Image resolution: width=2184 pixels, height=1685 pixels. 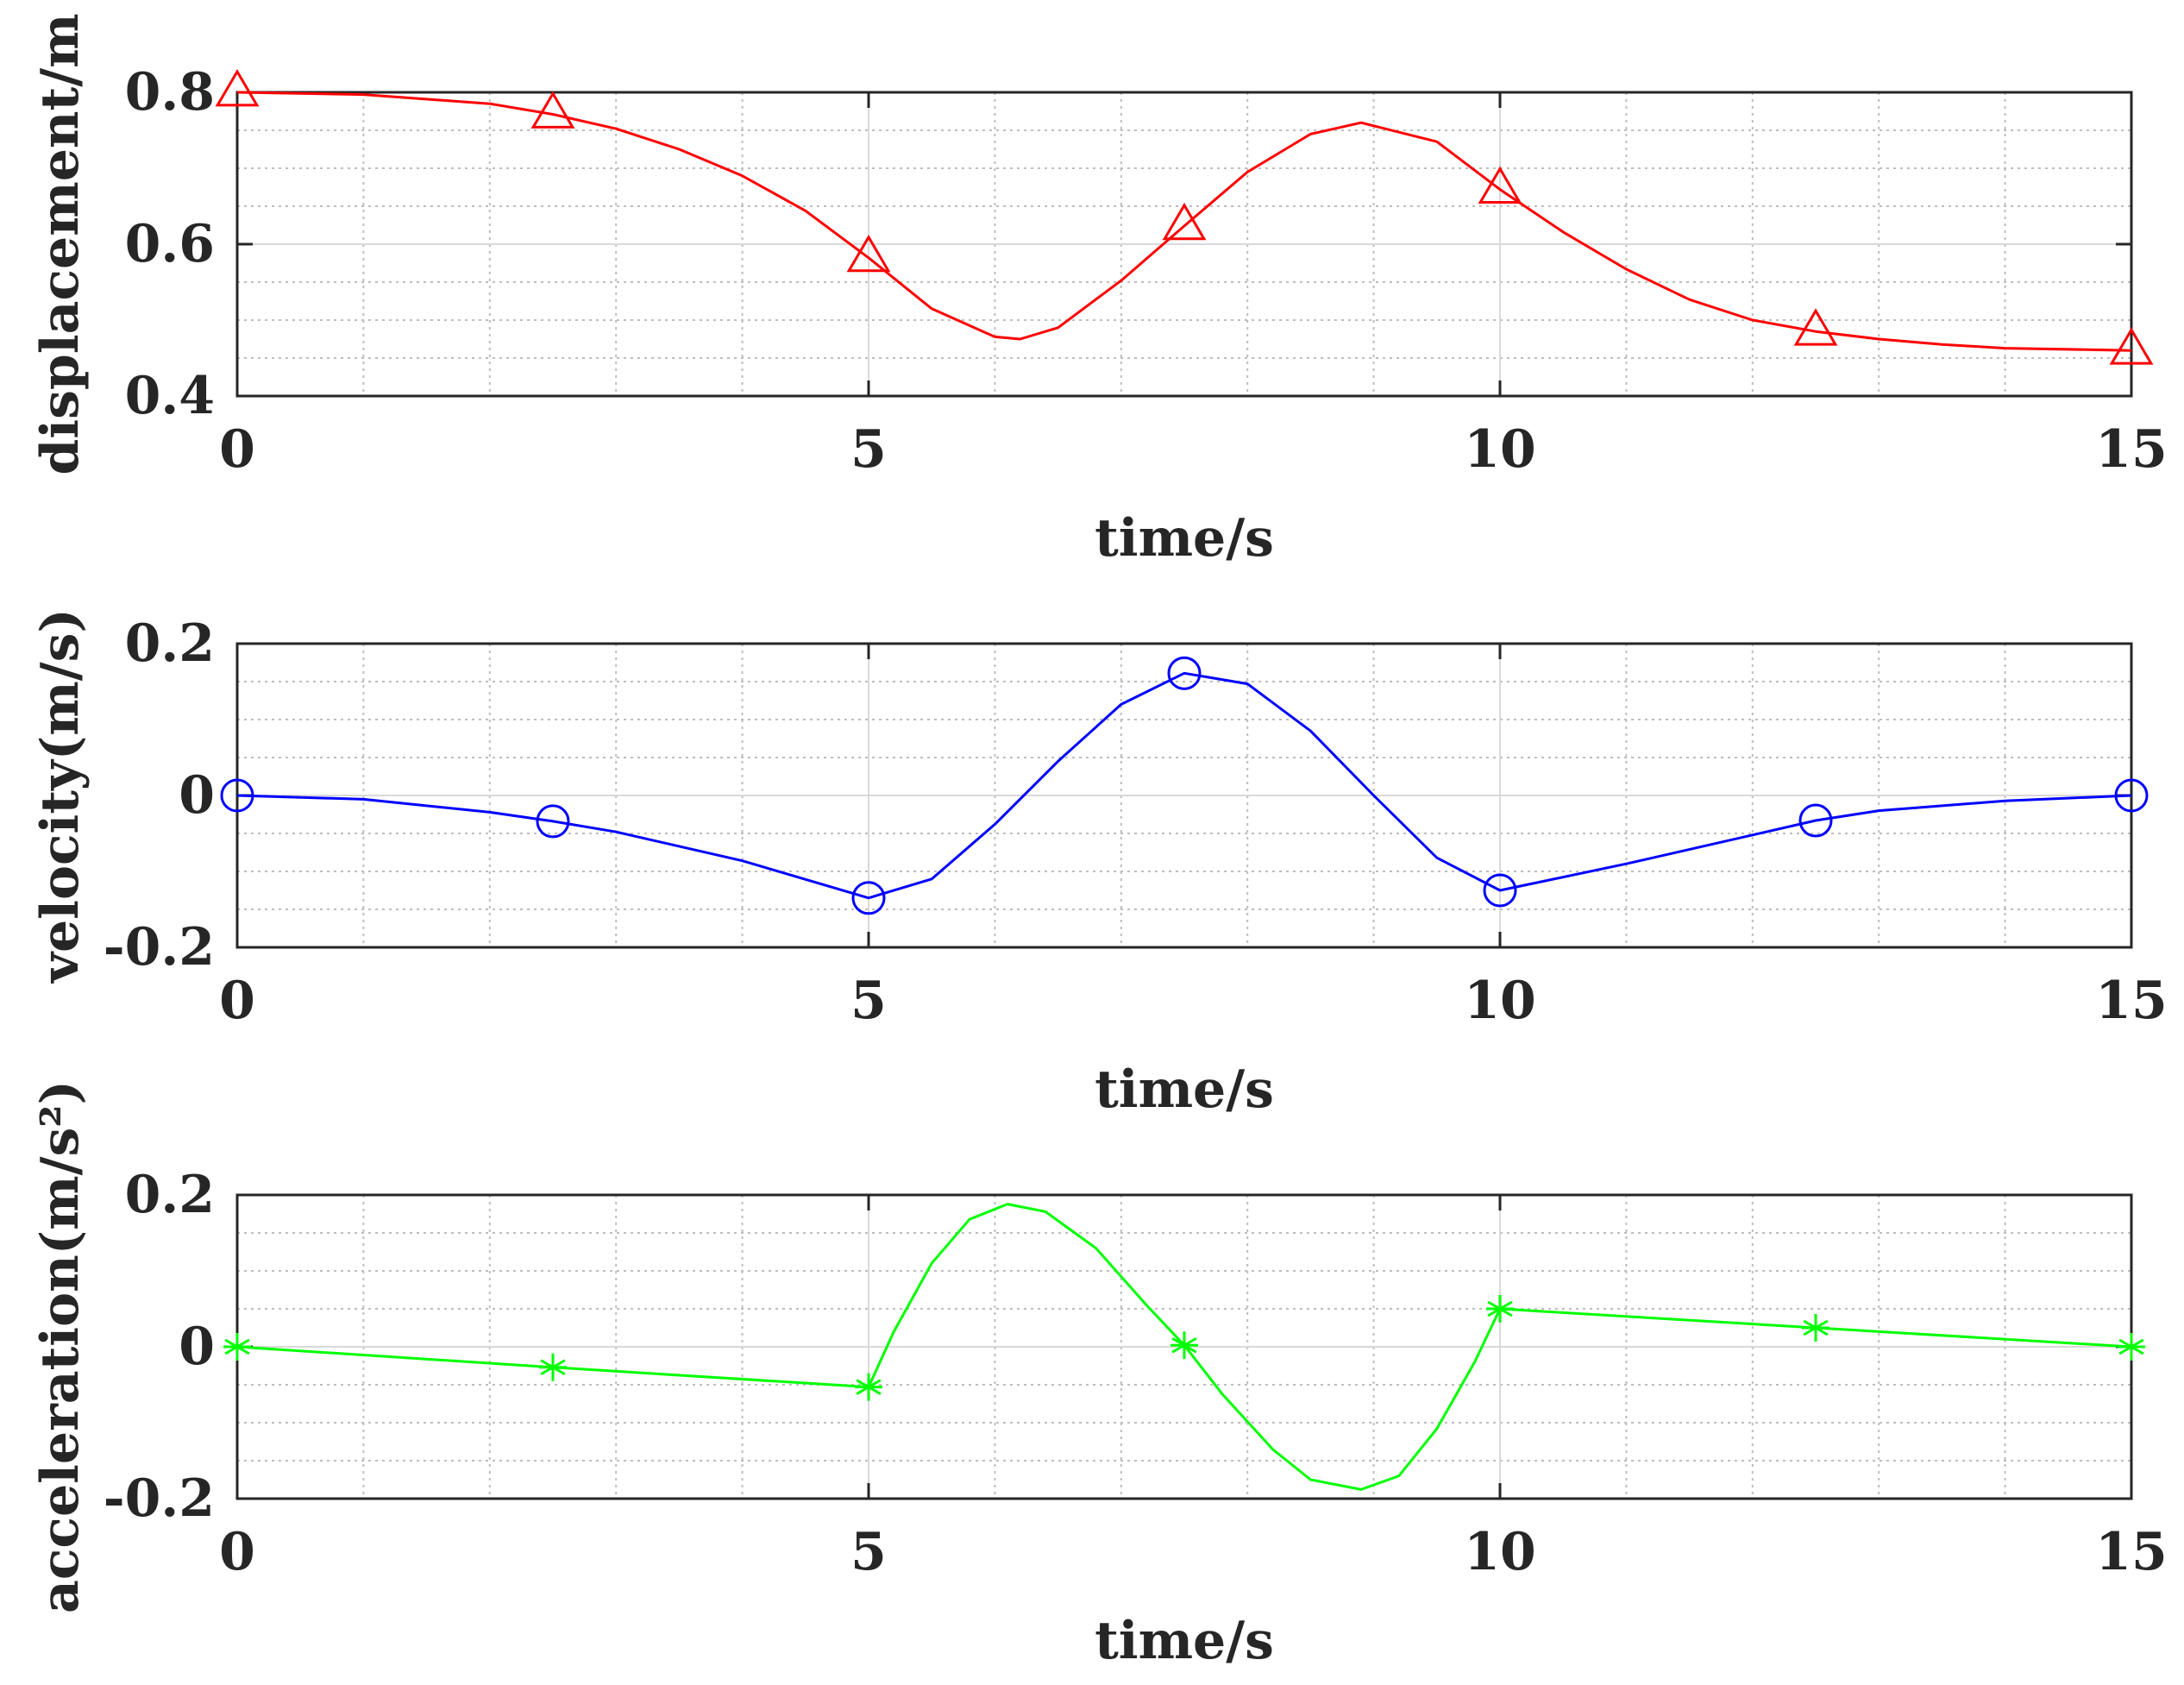 I want to click on y-axis-label: displacement/m, so click(x=61, y=244).